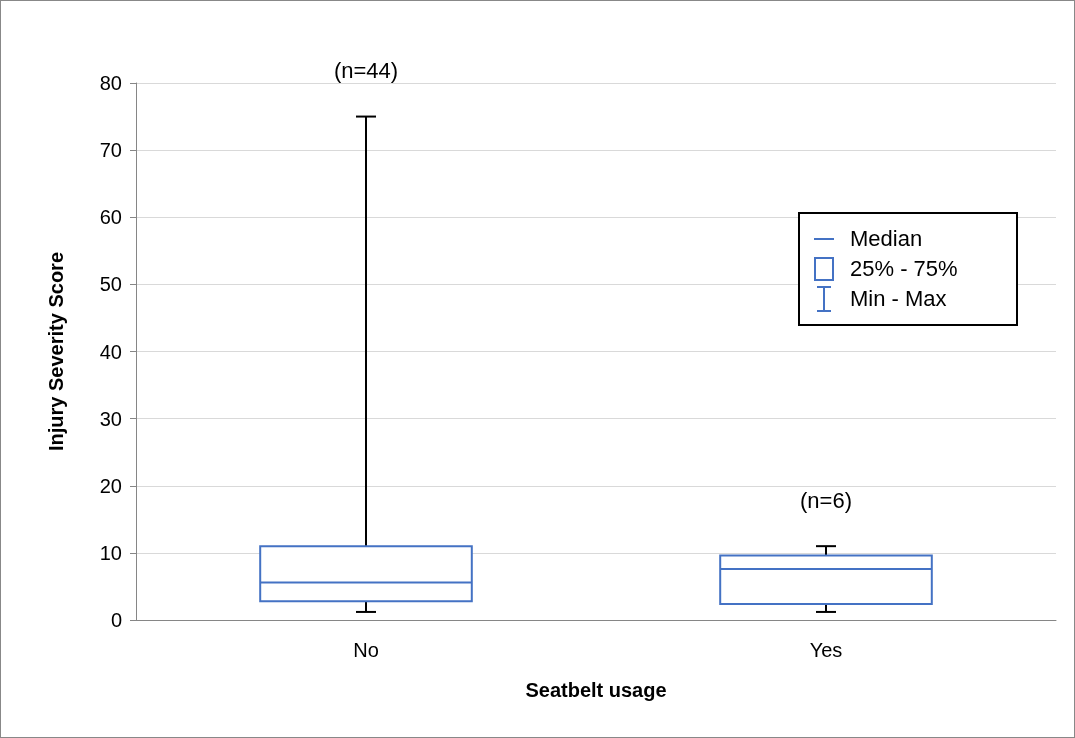 The width and height of the screenshot is (1075, 738). What do you see at coordinates (110, 552) in the screenshot?
I see `y-tick-label: 10` at bounding box center [110, 552].